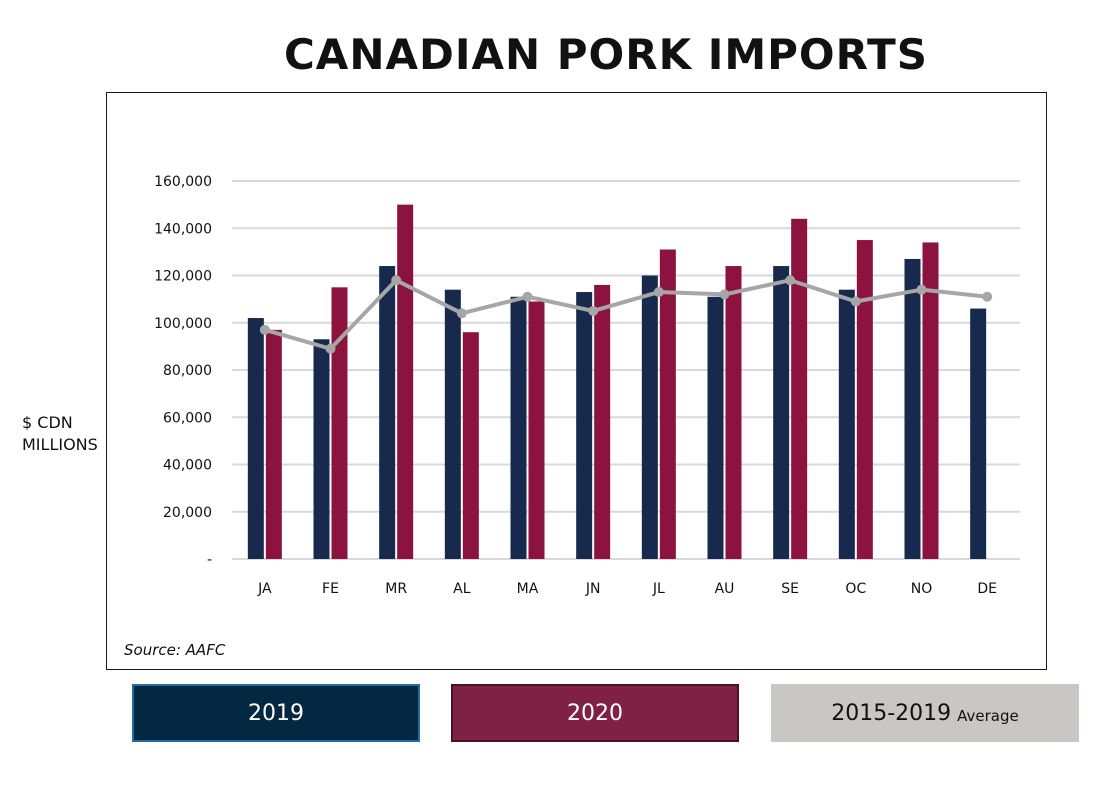  What do you see at coordinates (187, 418) in the screenshot?
I see `y-tick-label: 60,000` at bounding box center [187, 418].